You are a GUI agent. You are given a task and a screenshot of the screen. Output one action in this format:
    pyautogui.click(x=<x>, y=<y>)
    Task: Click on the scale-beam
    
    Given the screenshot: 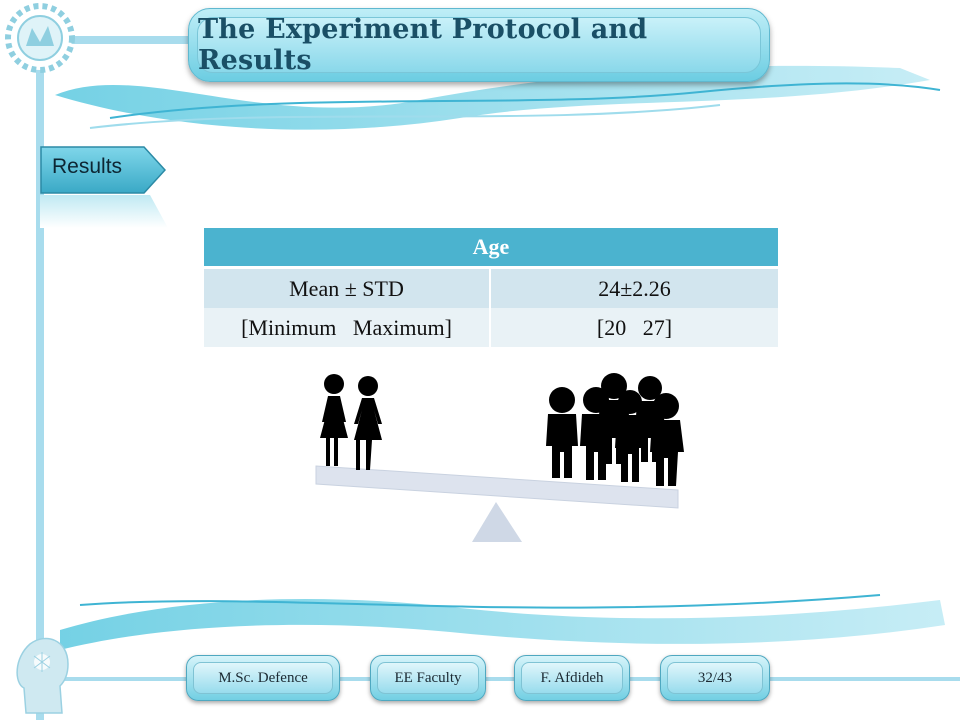 What is the action you would take?
    pyautogui.click(x=497, y=487)
    